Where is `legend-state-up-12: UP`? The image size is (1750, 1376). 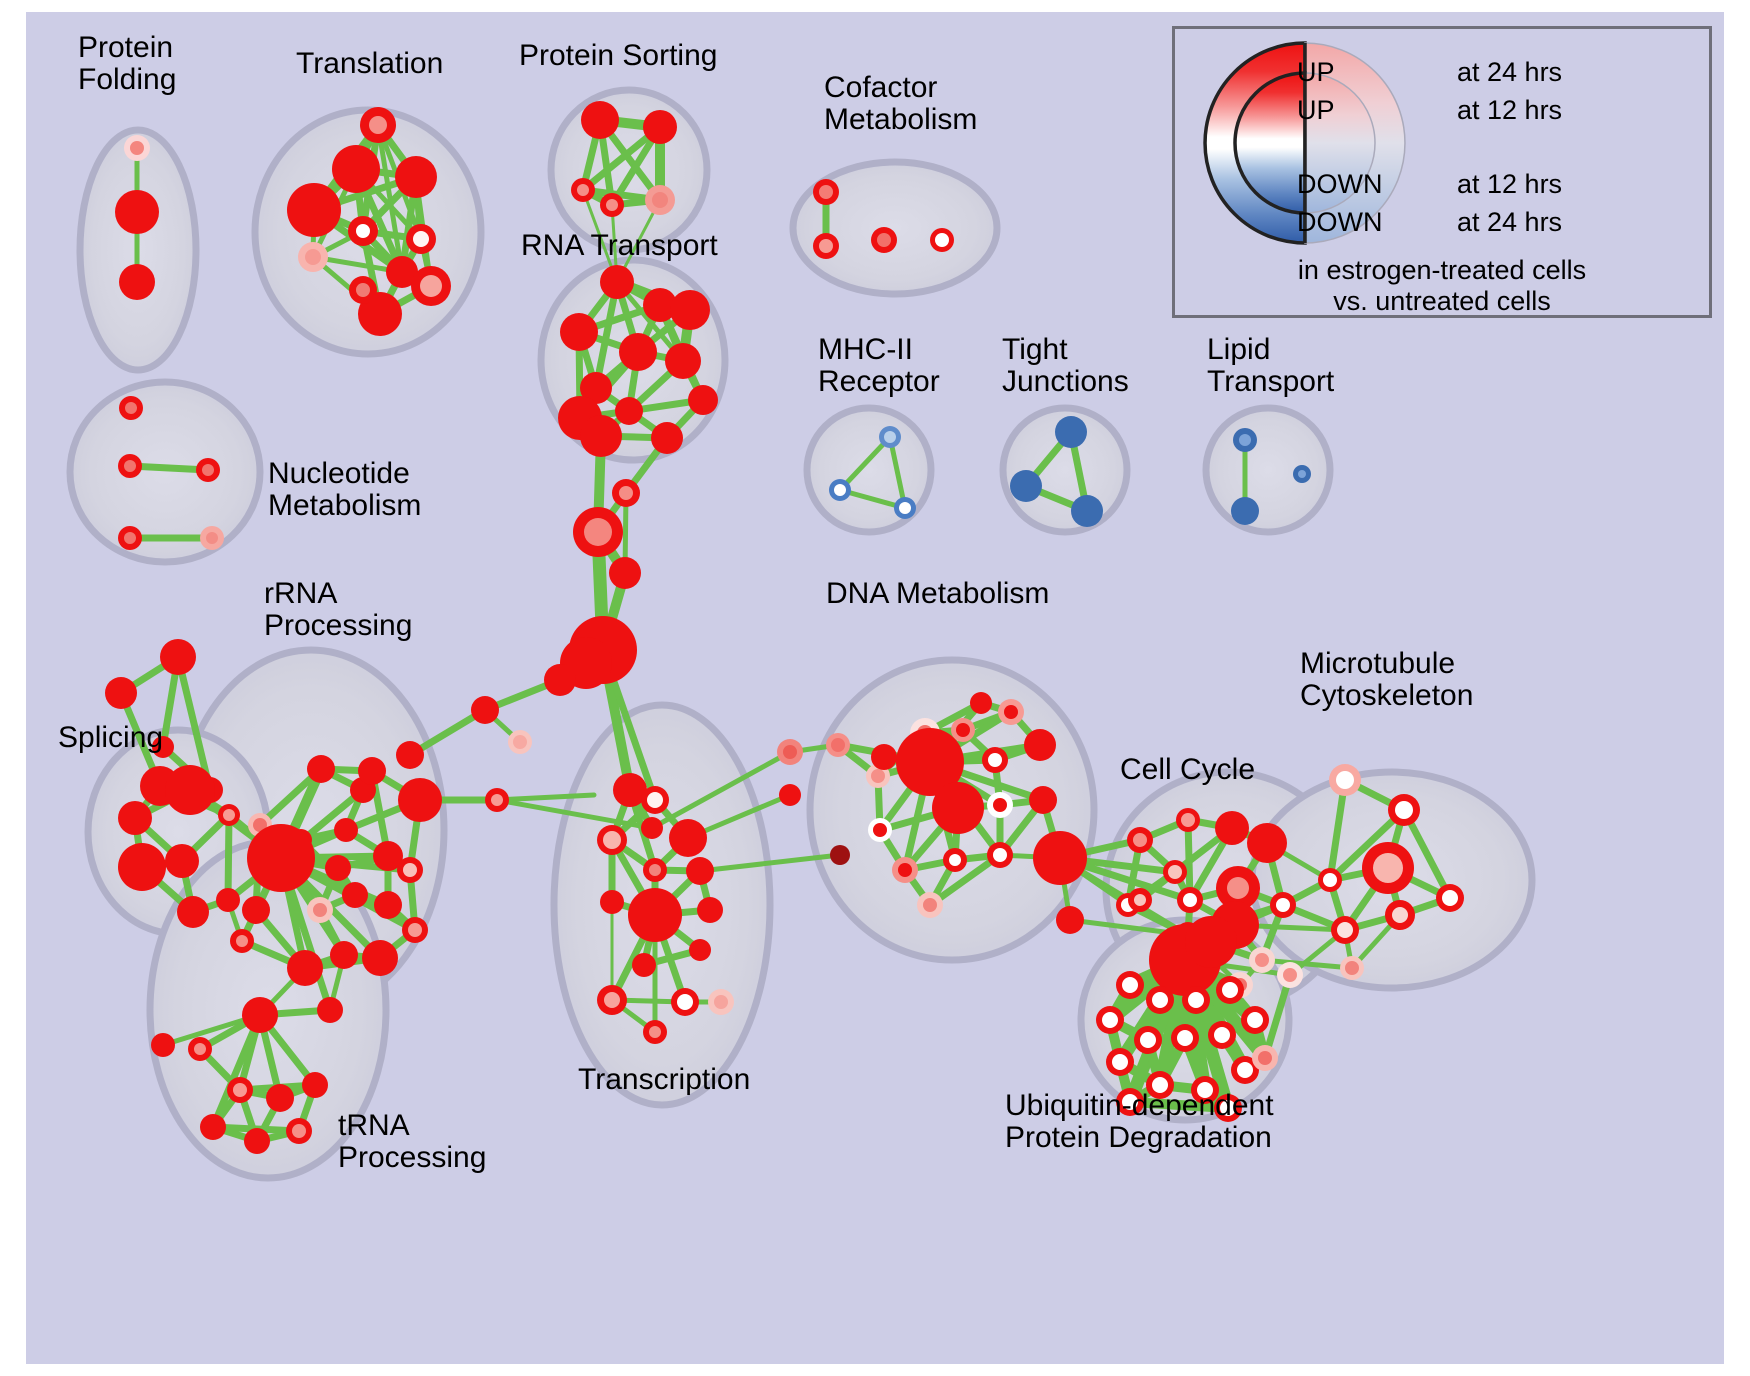 legend-state-up-12: UP is located at coordinates (1316, 110).